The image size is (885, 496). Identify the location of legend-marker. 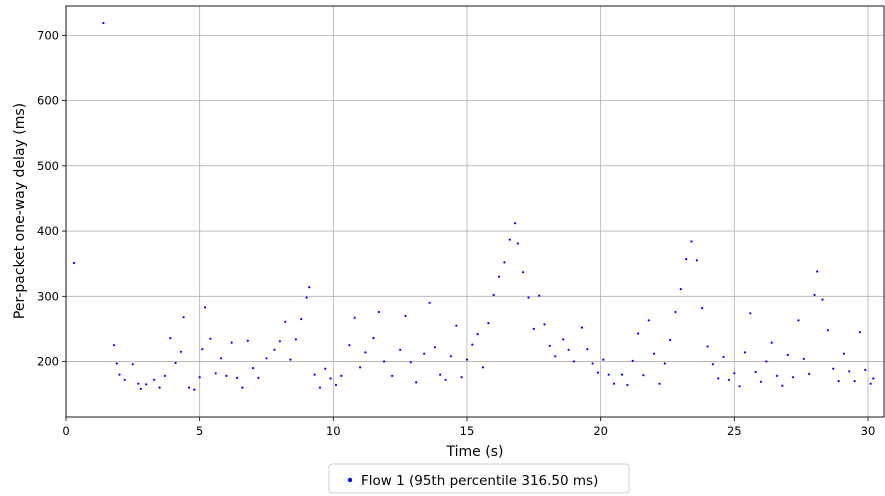
(350, 480).